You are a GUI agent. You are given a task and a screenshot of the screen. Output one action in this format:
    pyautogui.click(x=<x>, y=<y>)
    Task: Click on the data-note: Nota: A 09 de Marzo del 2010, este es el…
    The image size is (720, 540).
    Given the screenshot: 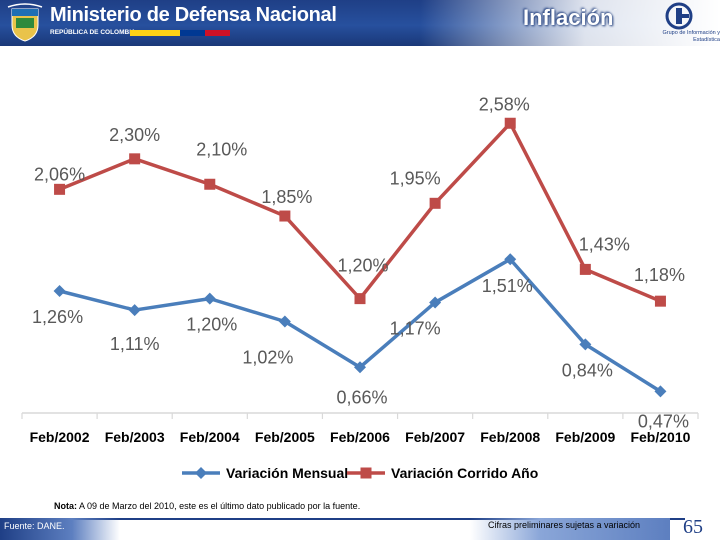 What is the action you would take?
    pyautogui.click(x=207, y=506)
    